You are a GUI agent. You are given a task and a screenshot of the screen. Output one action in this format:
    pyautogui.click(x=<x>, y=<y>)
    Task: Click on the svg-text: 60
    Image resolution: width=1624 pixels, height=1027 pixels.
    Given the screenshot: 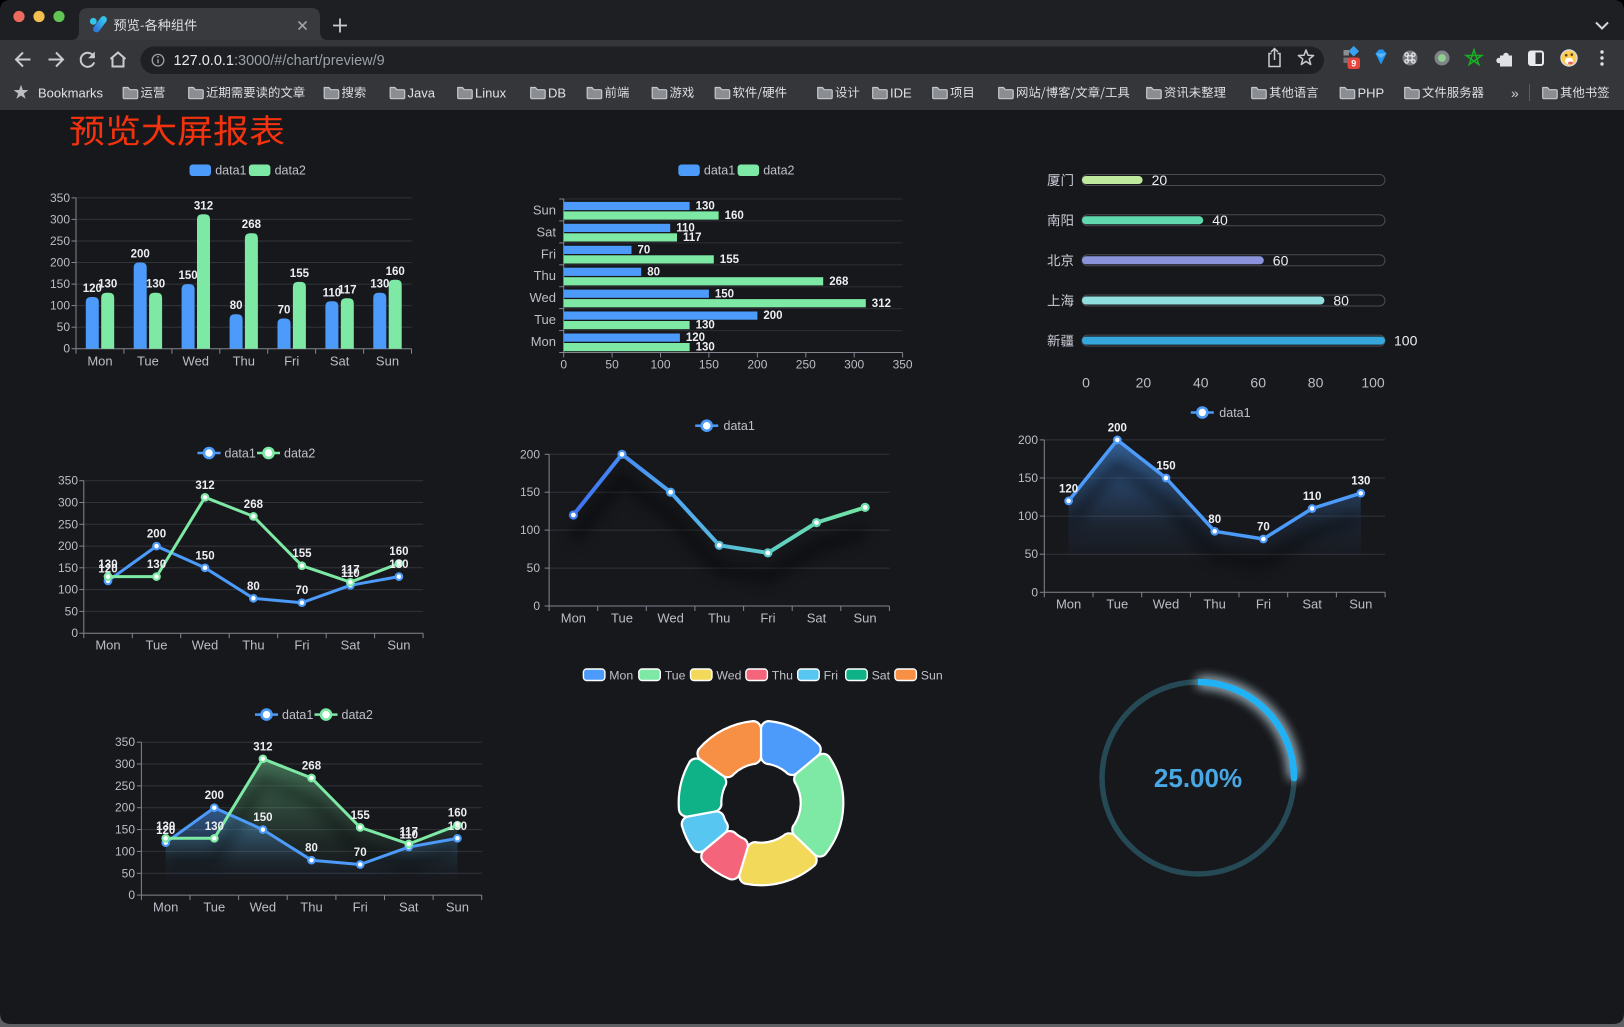 What is the action you would take?
    pyautogui.click(x=1281, y=260)
    